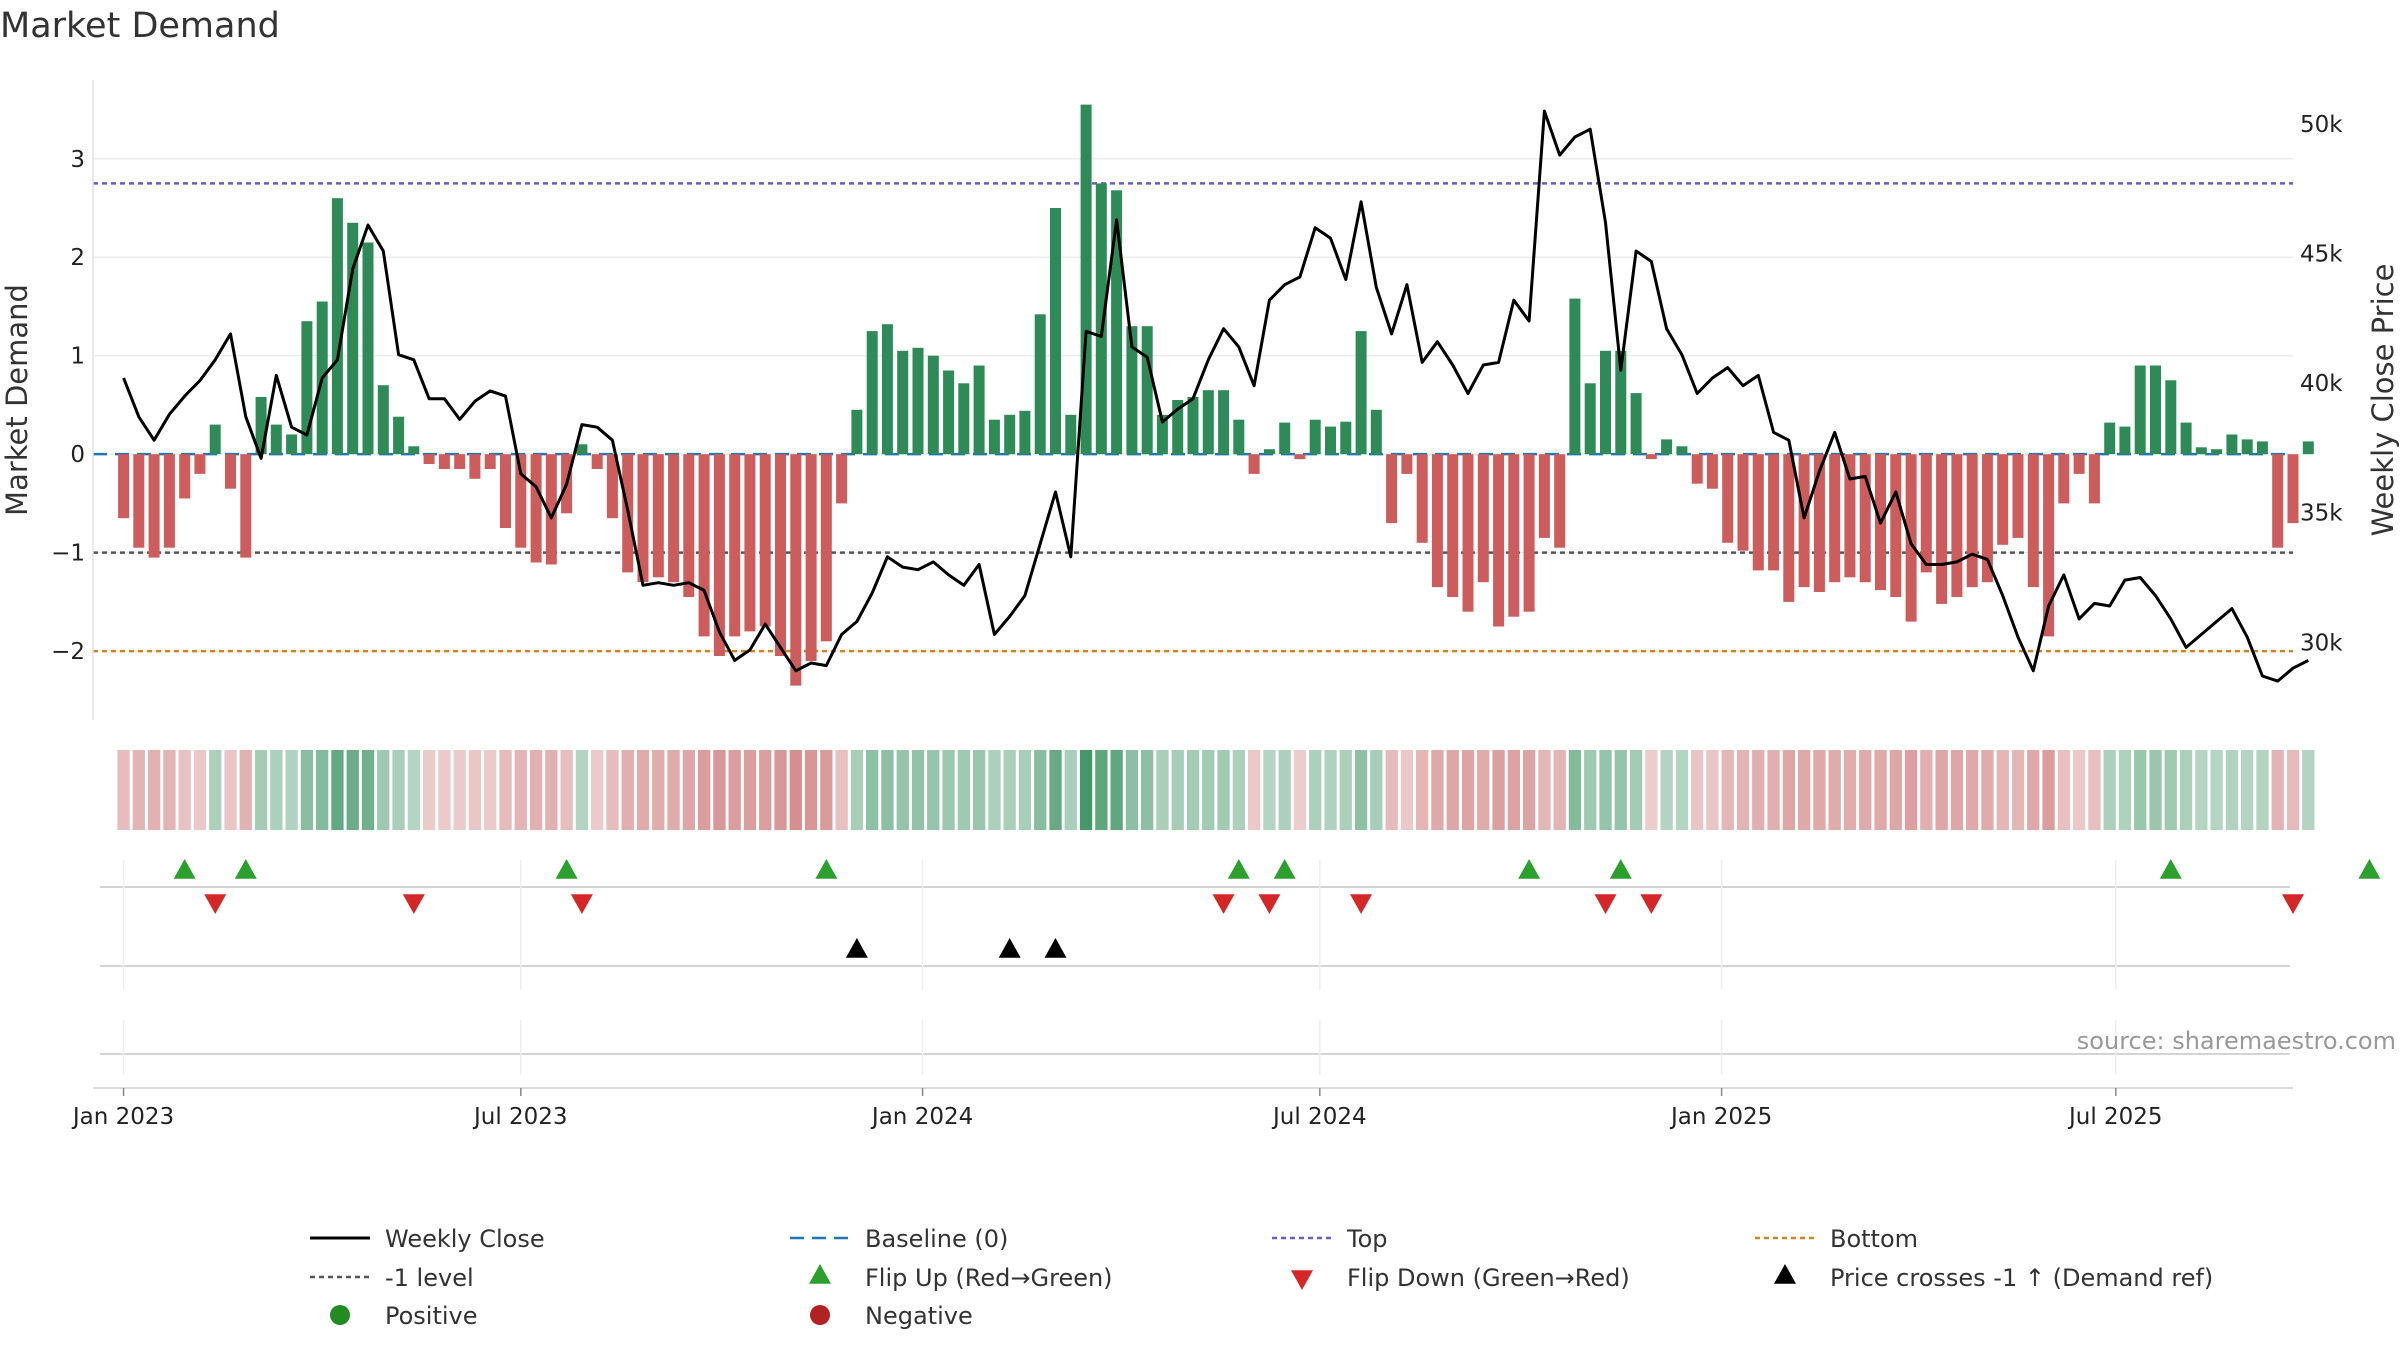 This screenshot has height=1350, width=2400. I want to click on flip-down-marker, so click(1361, 904).